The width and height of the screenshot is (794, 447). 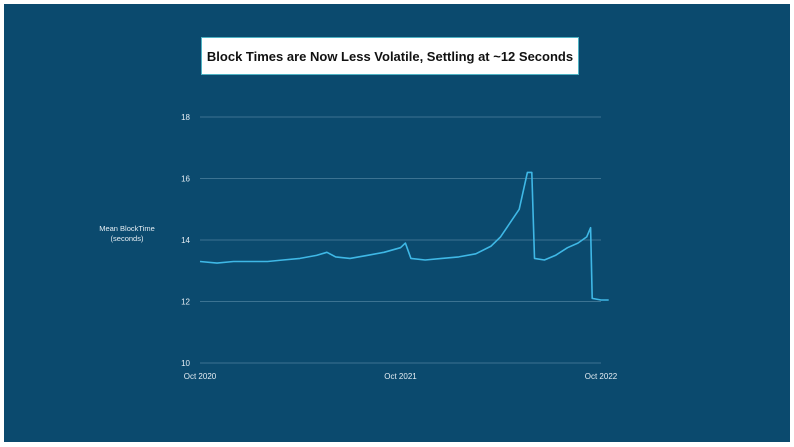 What do you see at coordinates (200, 376) in the screenshot?
I see `x-tick-label-0: Oct 2020` at bounding box center [200, 376].